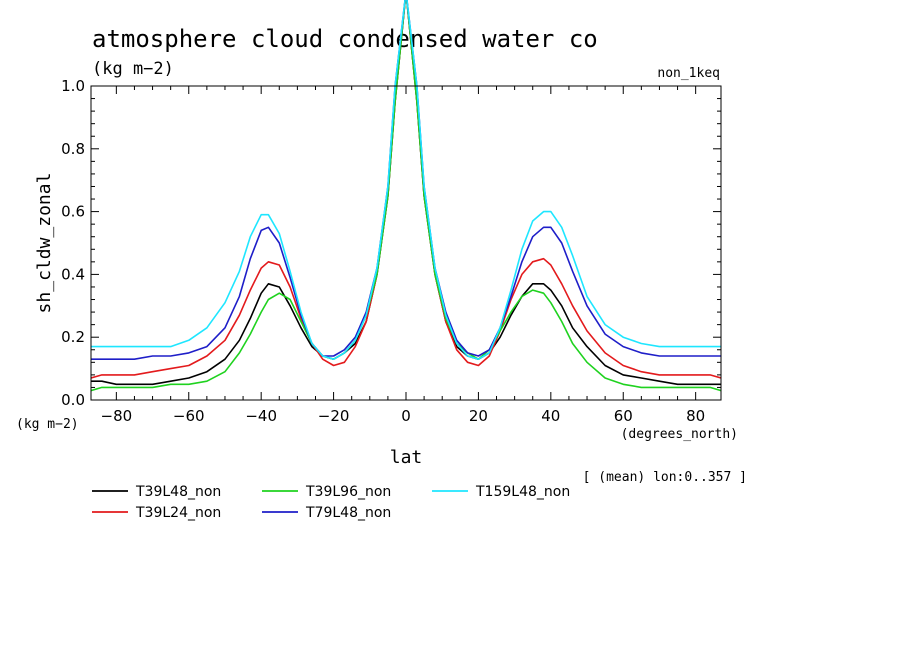  Describe the element at coordinates (73, 337) in the screenshot. I see `y-tick-label: 0.2` at that location.